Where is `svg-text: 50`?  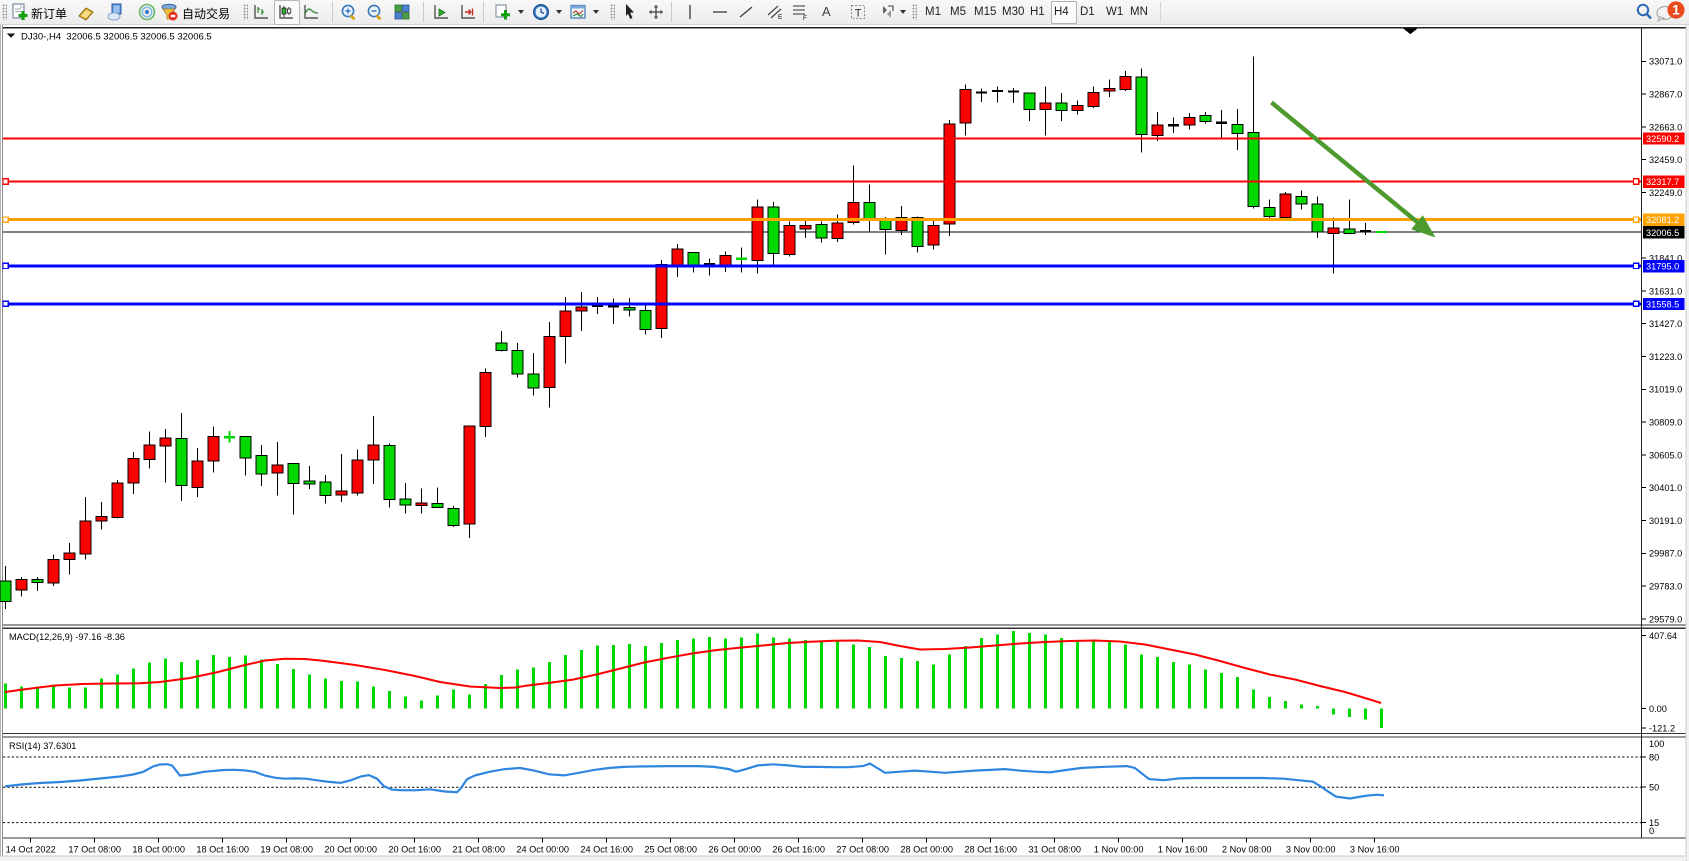
svg-text: 50 is located at coordinates (1654, 788).